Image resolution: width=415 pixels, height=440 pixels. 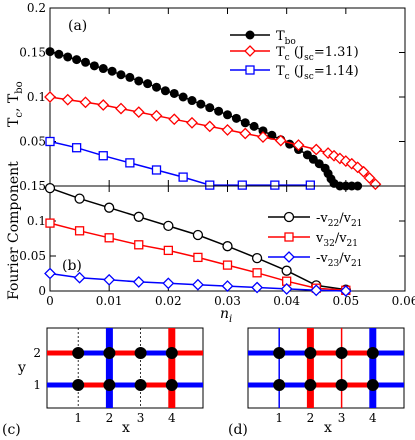 What do you see at coordinates (21, 368) in the screenshot?
I see `panel-c-ylabel: y` at bounding box center [21, 368].